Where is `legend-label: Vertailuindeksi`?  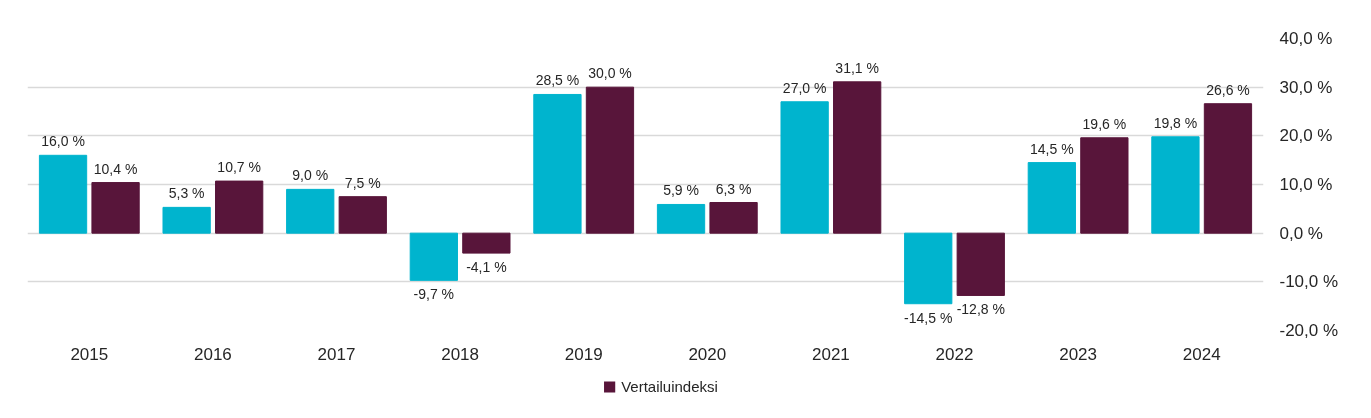 legend-label: Vertailuindeksi is located at coordinates (669, 386).